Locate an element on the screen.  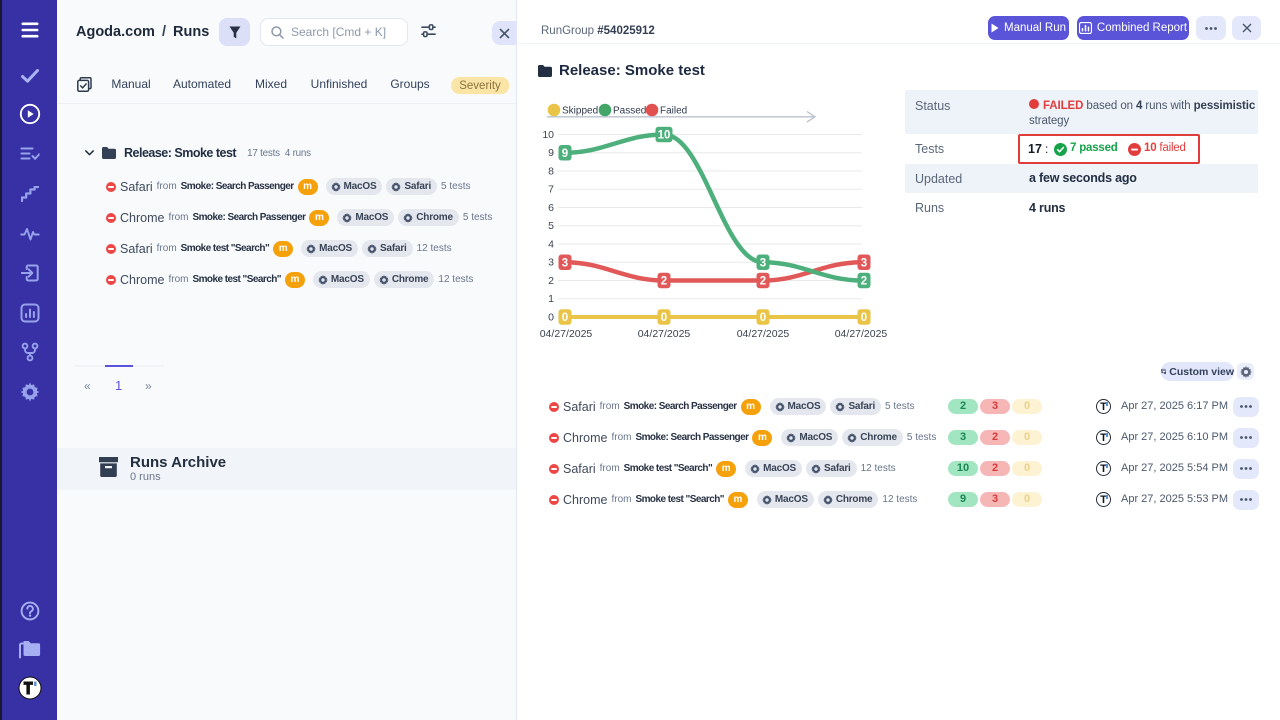
svg-text: Failed is located at coordinates (673, 111).